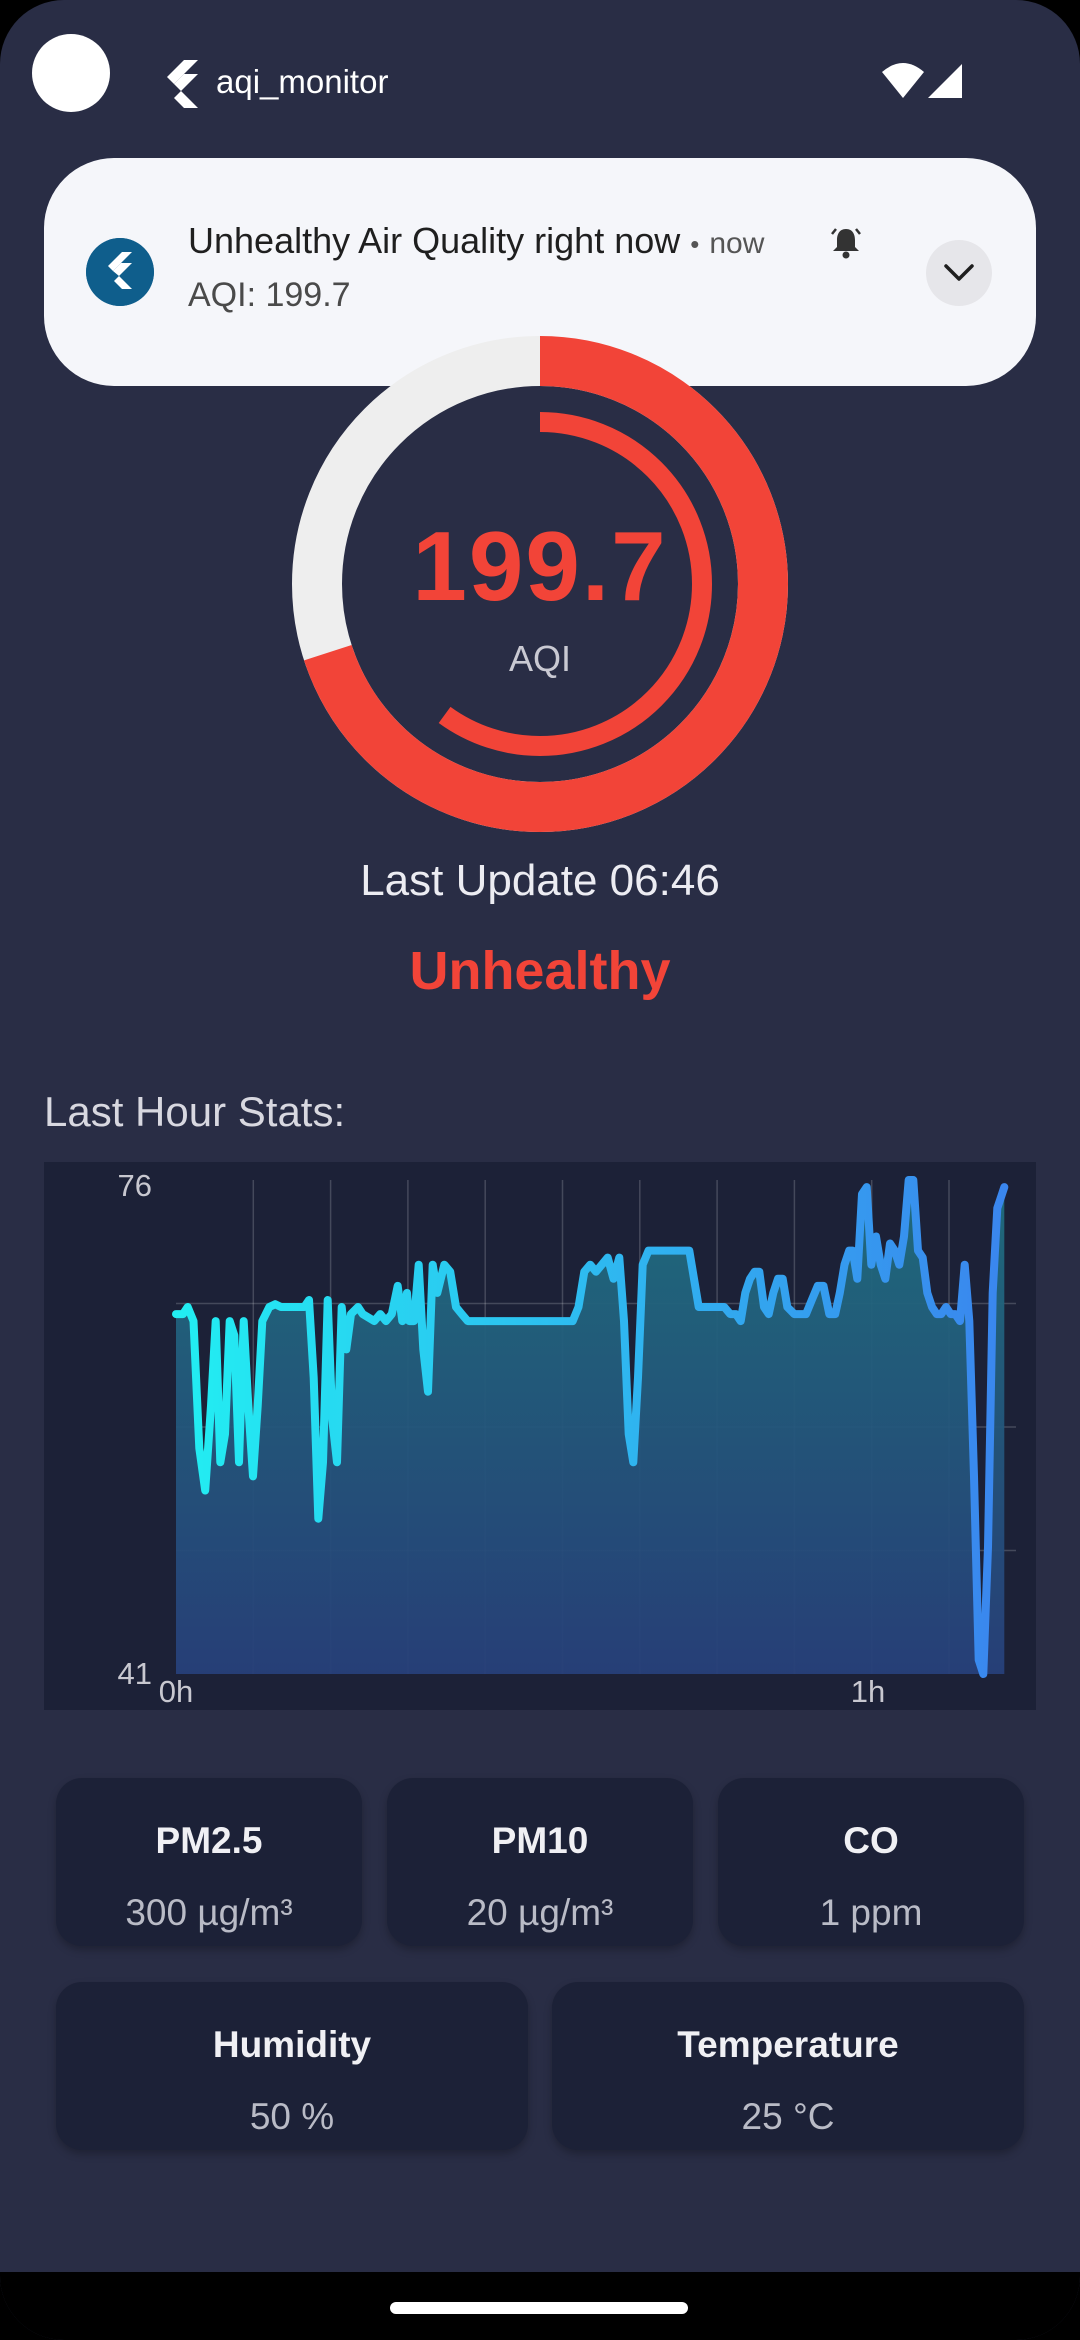  Describe the element at coordinates (135, 1673) in the screenshot. I see `y-tick-label-min: 41` at that location.